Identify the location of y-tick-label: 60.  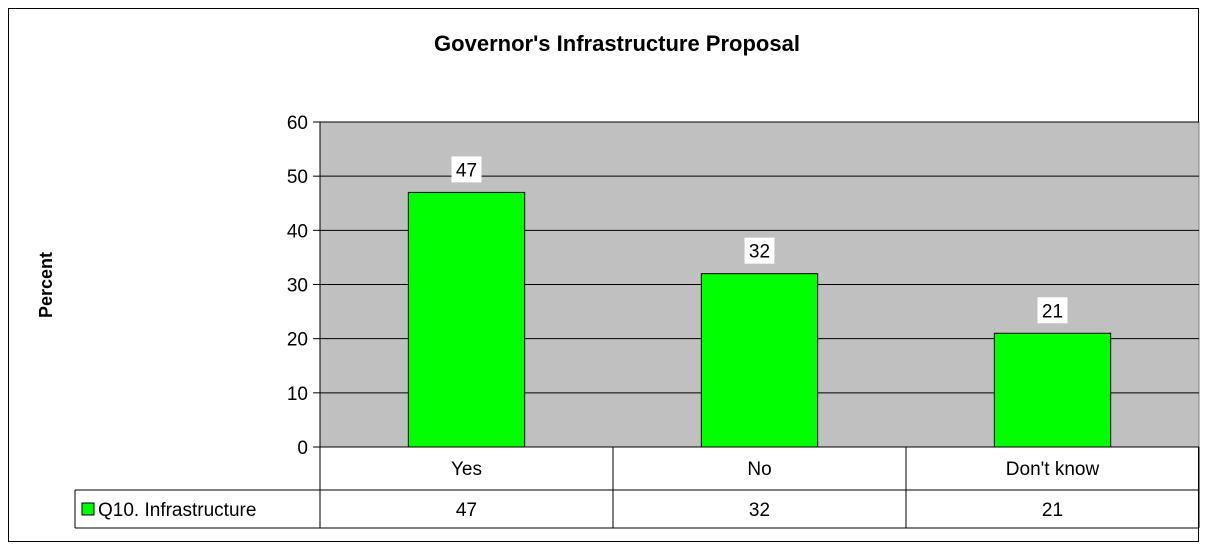
(297, 123).